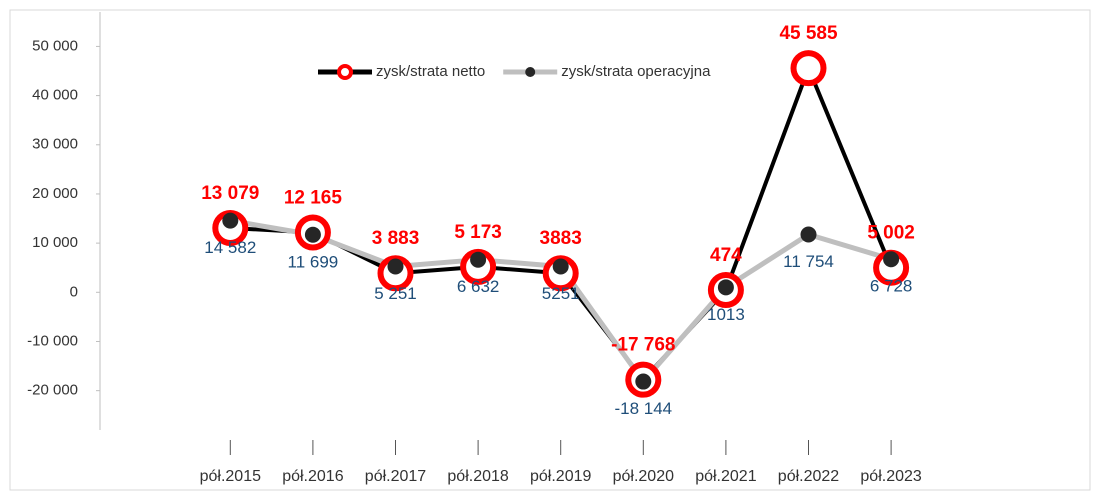 The image size is (1098, 497). What do you see at coordinates (74, 291) in the screenshot?
I see `y-tick-label: 0` at bounding box center [74, 291].